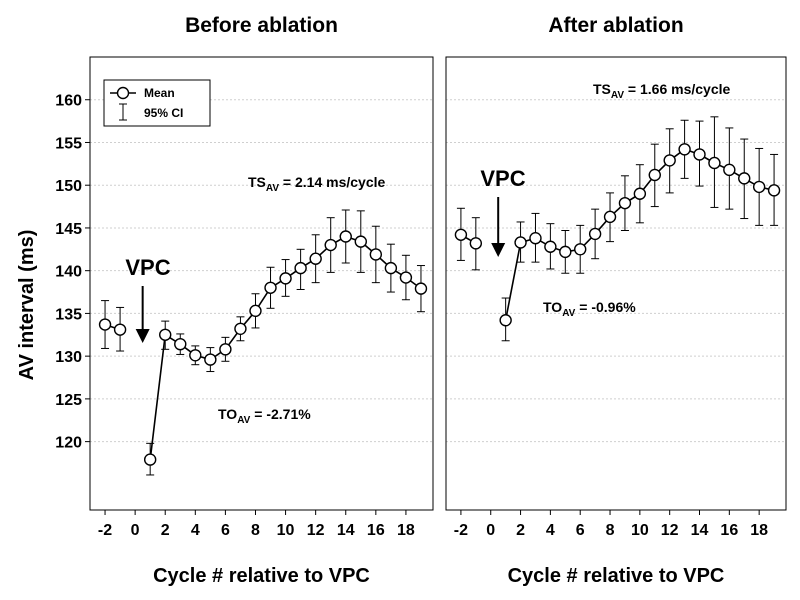 The image size is (800, 600). Describe the element at coordinates (589, 309) in the screenshot. I see `to-annotation: TOAV = -0.96%` at that location.